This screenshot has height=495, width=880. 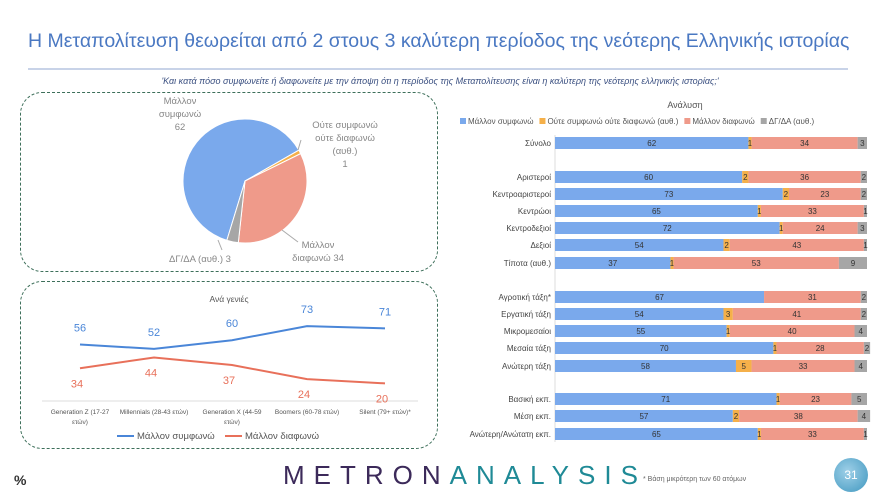 I want to click on footnote: * Βάση μικρότερη των 60 ατόμων, so click(x=695, y=479).